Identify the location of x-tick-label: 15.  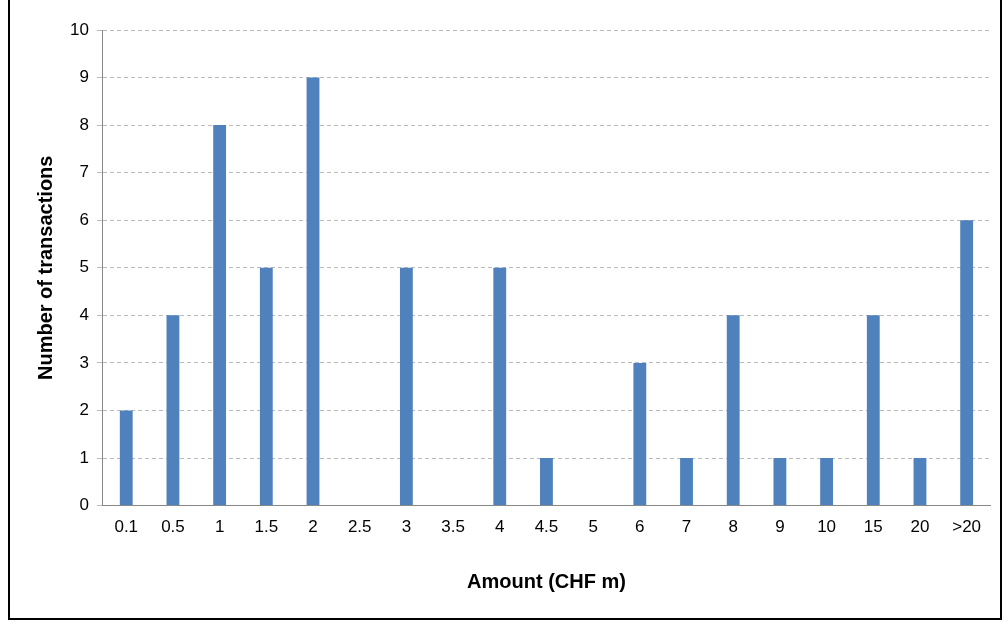
(873, 527).